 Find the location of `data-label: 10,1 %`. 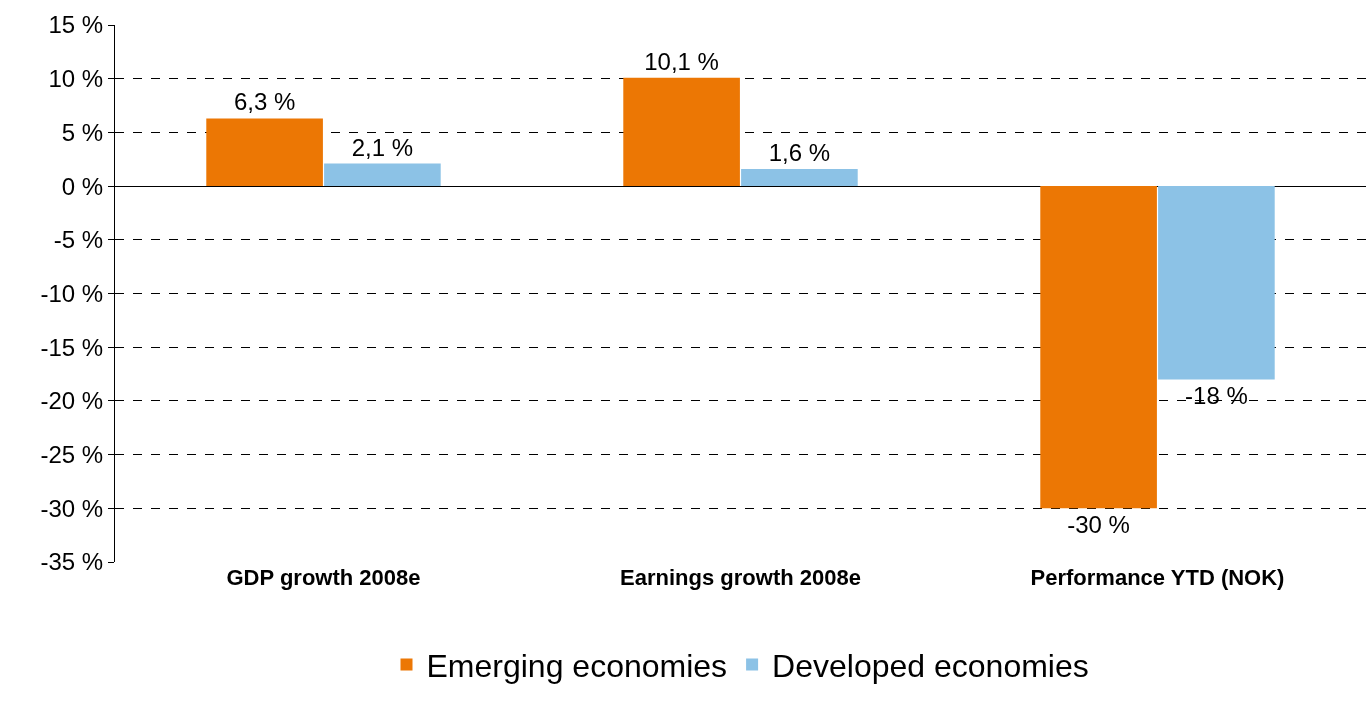

data-label: 10,1 % is located at coordinates (681, 61).